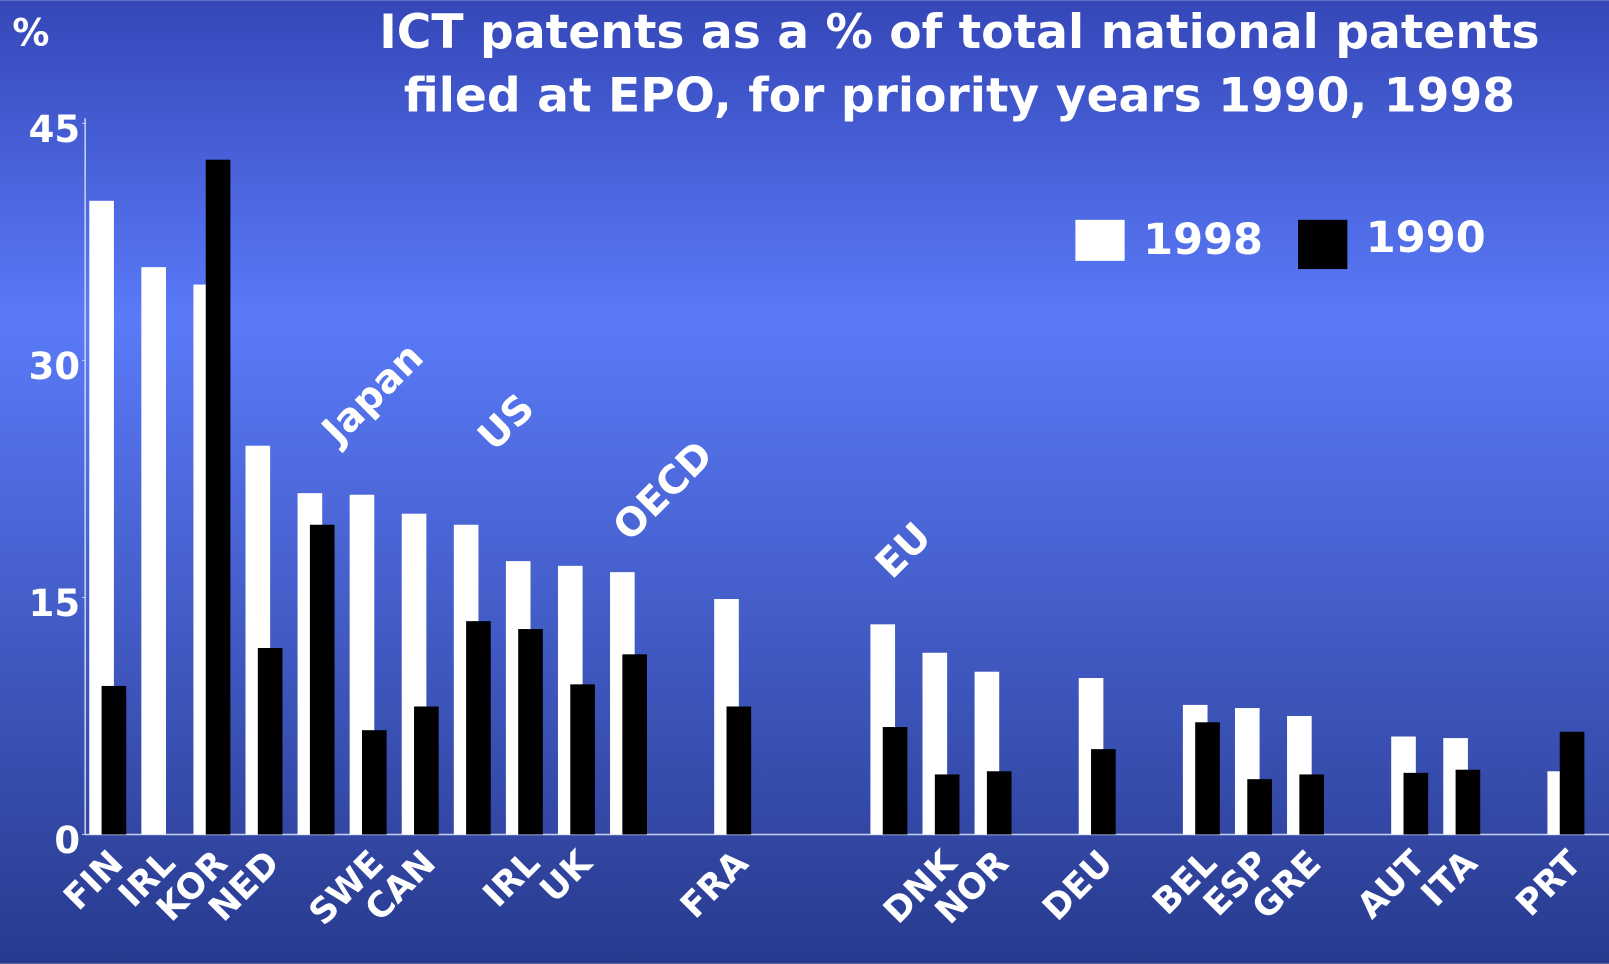 This screenshot has width=1609, height=964. What do you see at coordinates (67, 840) in the screenshot?
I see `y-tick-label: 0` at bounding box center [67, 840].